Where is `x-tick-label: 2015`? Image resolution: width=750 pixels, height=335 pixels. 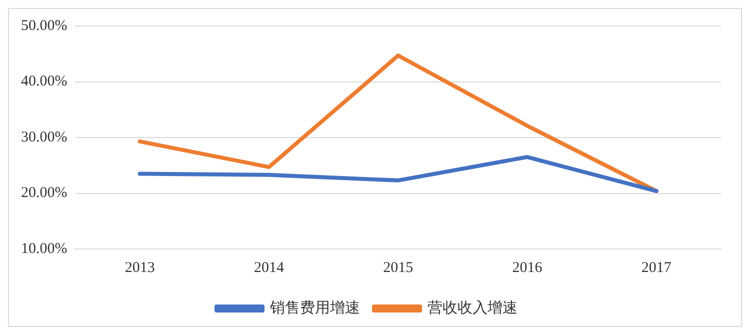
x-tick-label: 2015 is located at coordinates (398, 268).